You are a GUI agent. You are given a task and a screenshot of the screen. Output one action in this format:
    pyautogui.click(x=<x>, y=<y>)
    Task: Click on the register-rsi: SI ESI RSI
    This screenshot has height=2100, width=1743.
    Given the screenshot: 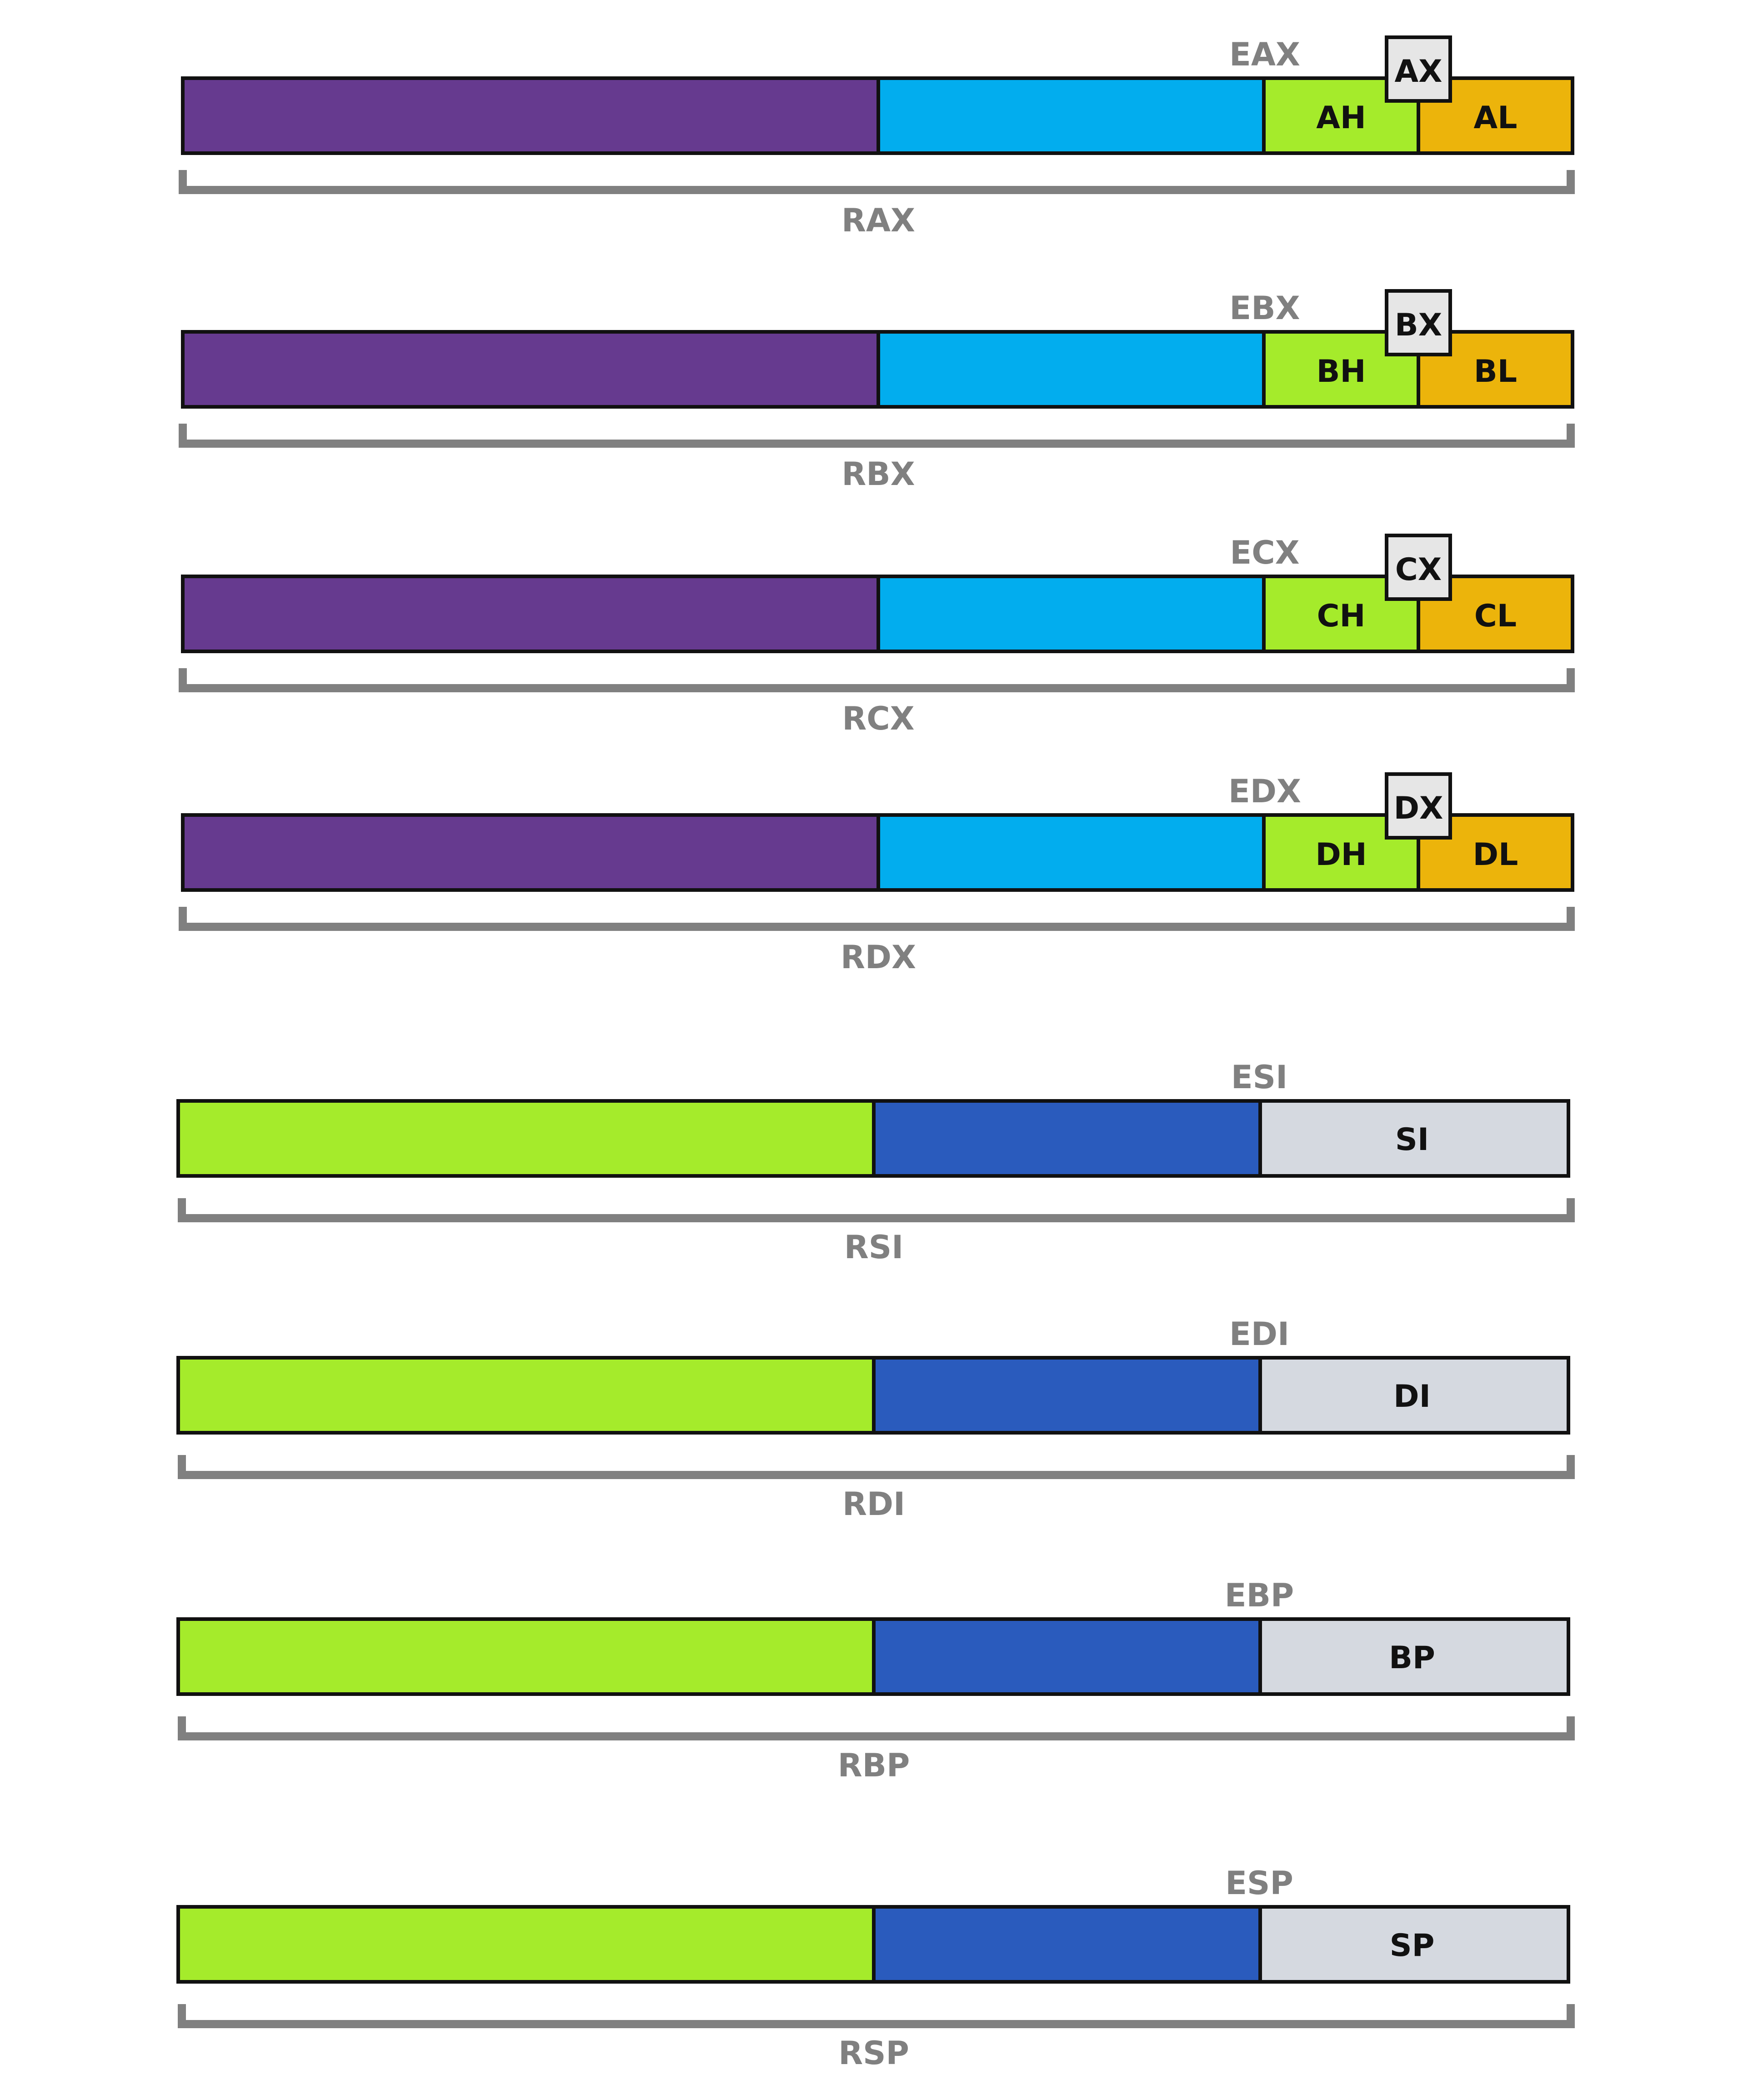 What is the action you would take?
    pyautogui.click(x=876, y=1162)
    